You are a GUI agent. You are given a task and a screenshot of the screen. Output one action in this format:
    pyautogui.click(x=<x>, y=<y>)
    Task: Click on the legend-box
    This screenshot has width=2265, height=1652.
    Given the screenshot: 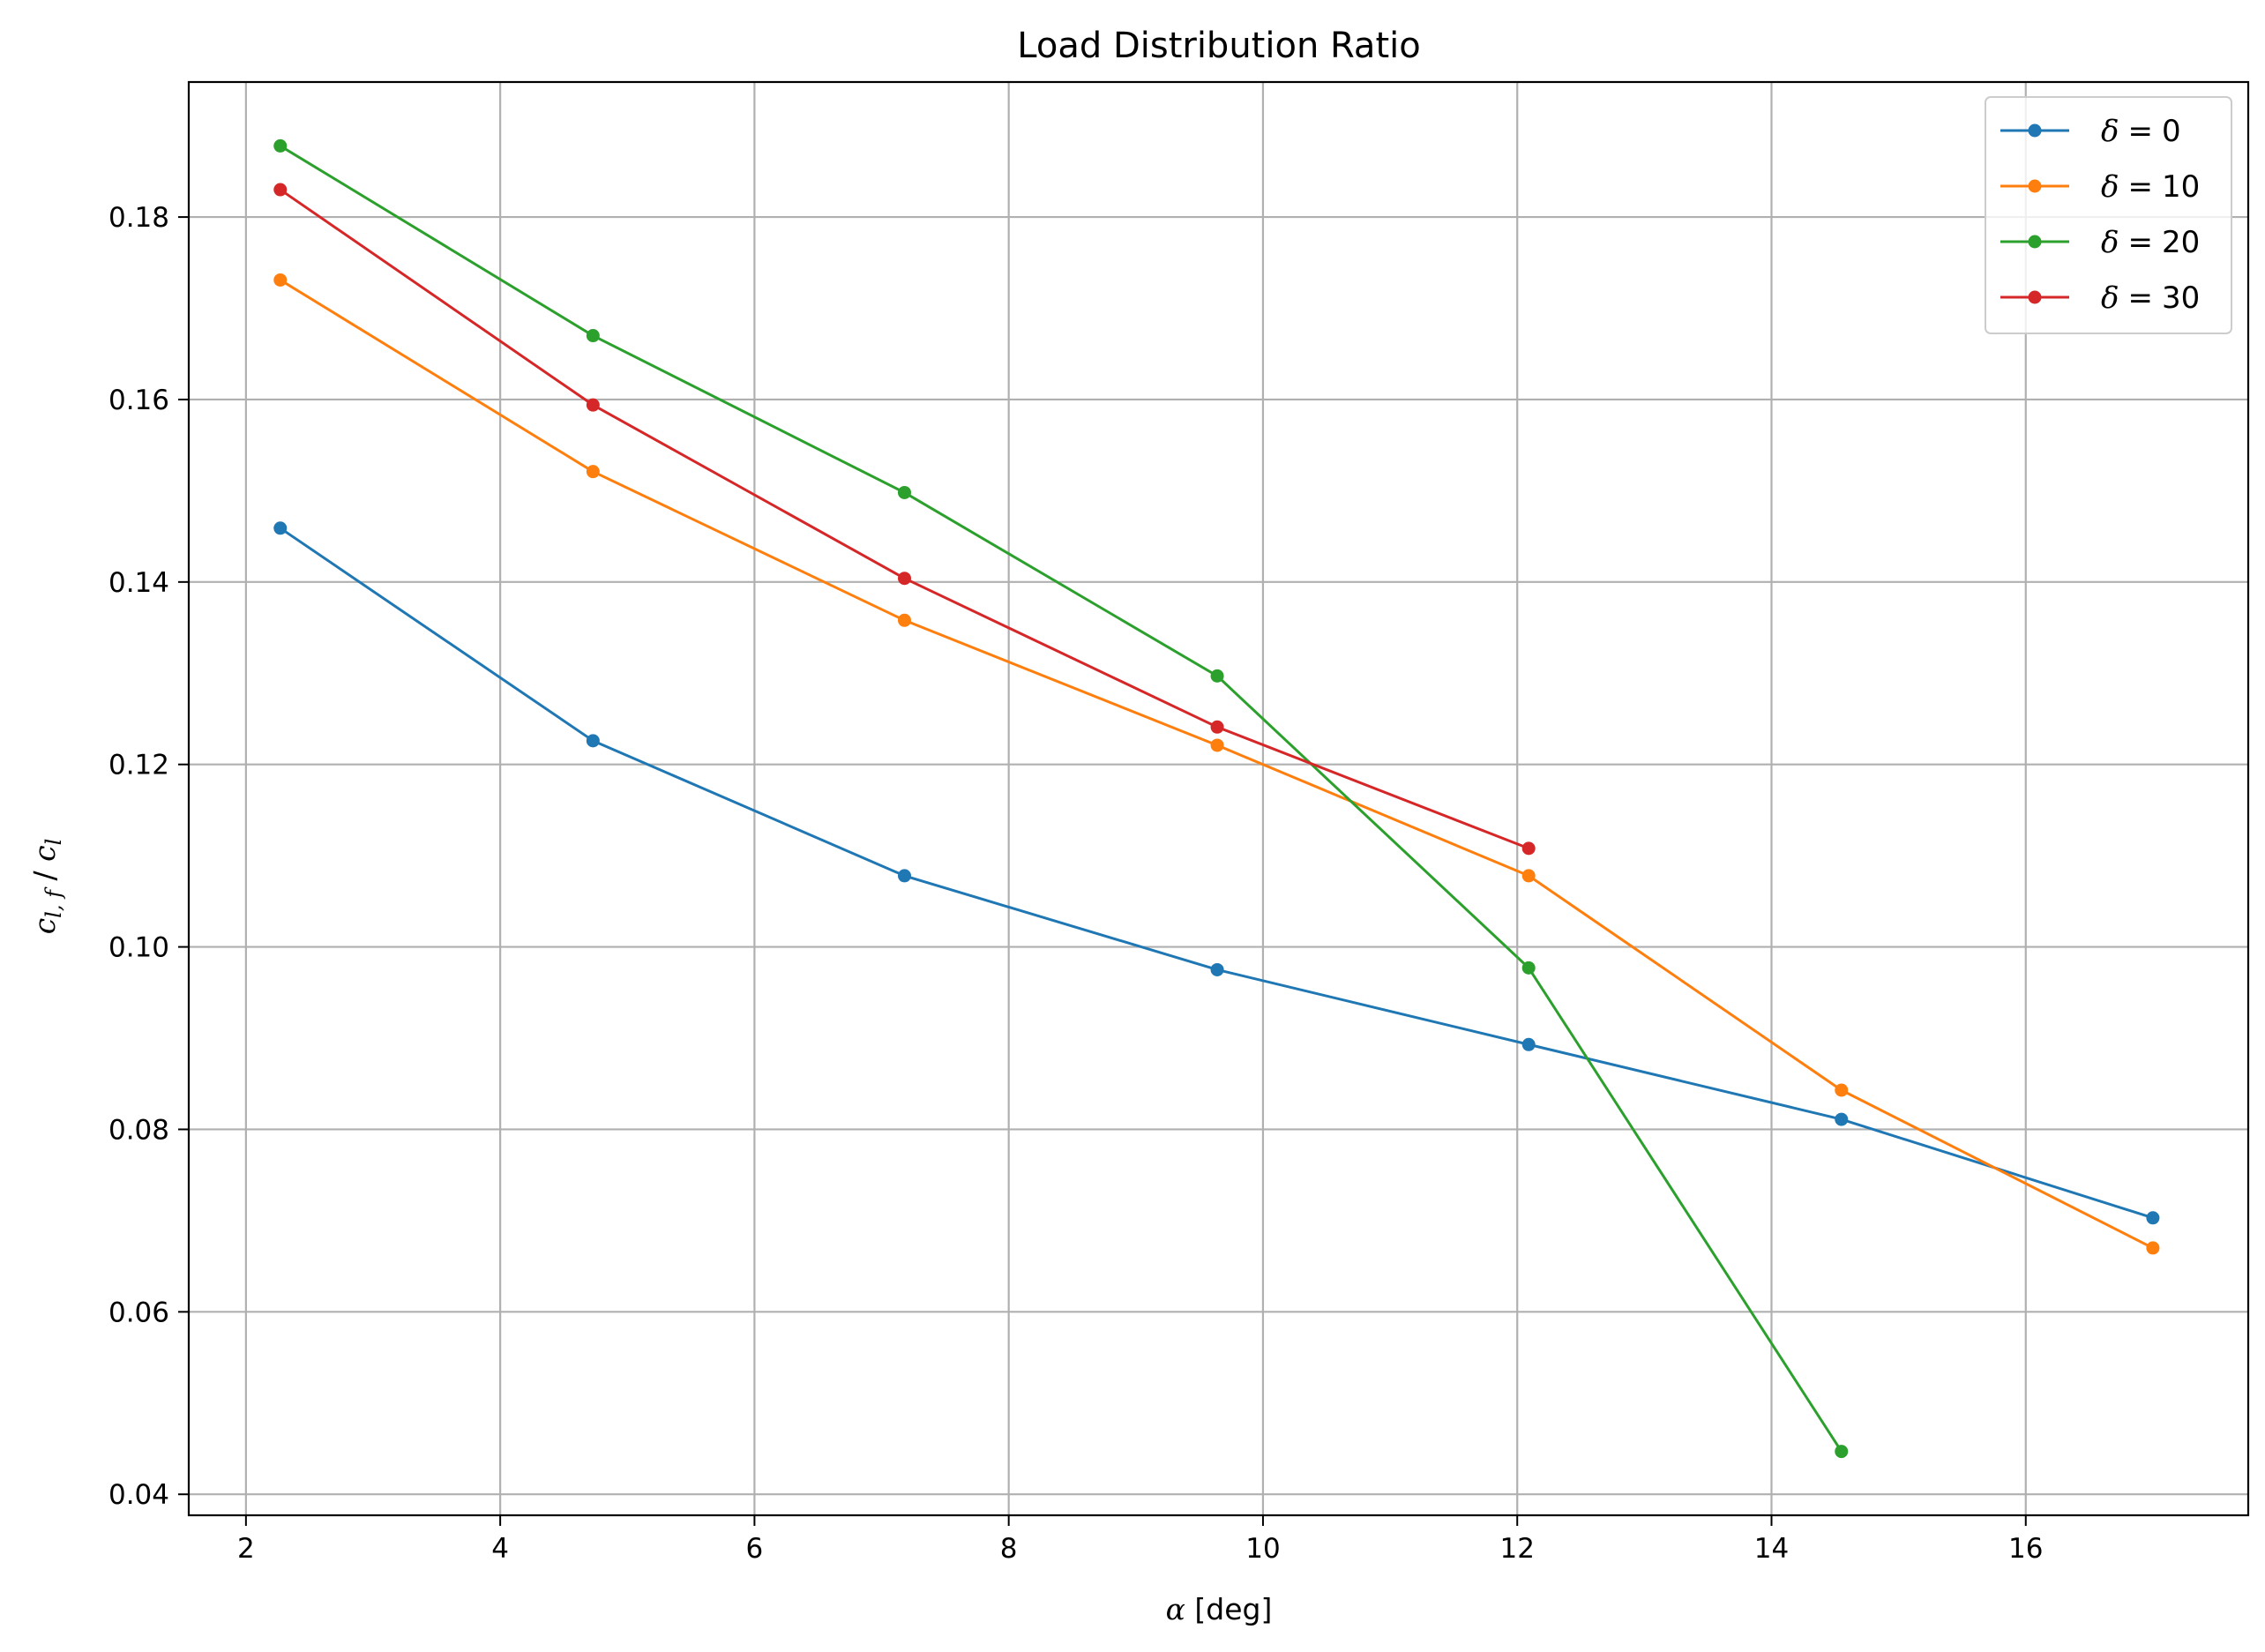 What is the action you would take?
    pyautogui.click(x=2108, y=215)
    